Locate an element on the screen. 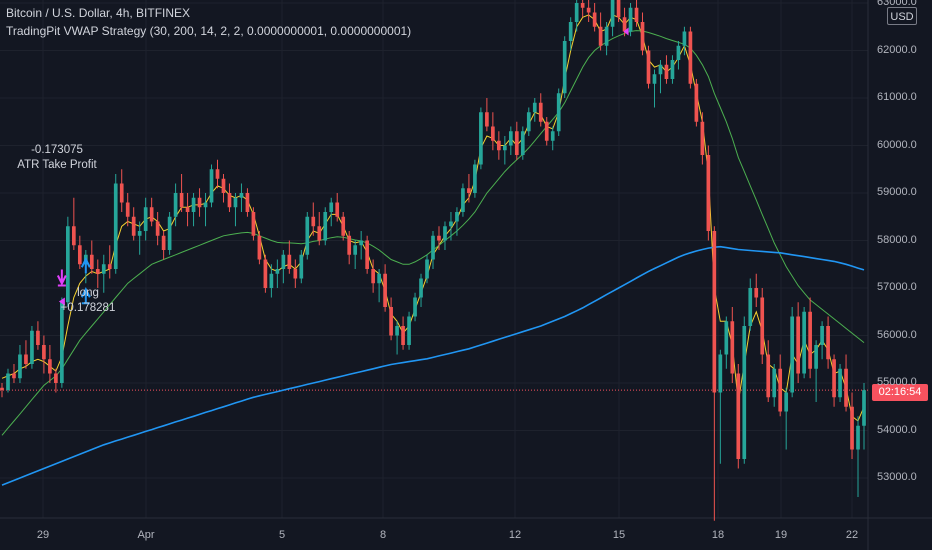 Image resolution: width=932 pixels, height=550 pixels. take-profit-annotation: -0.173075 ATR Take Profit is located at coordinates (56, 158).